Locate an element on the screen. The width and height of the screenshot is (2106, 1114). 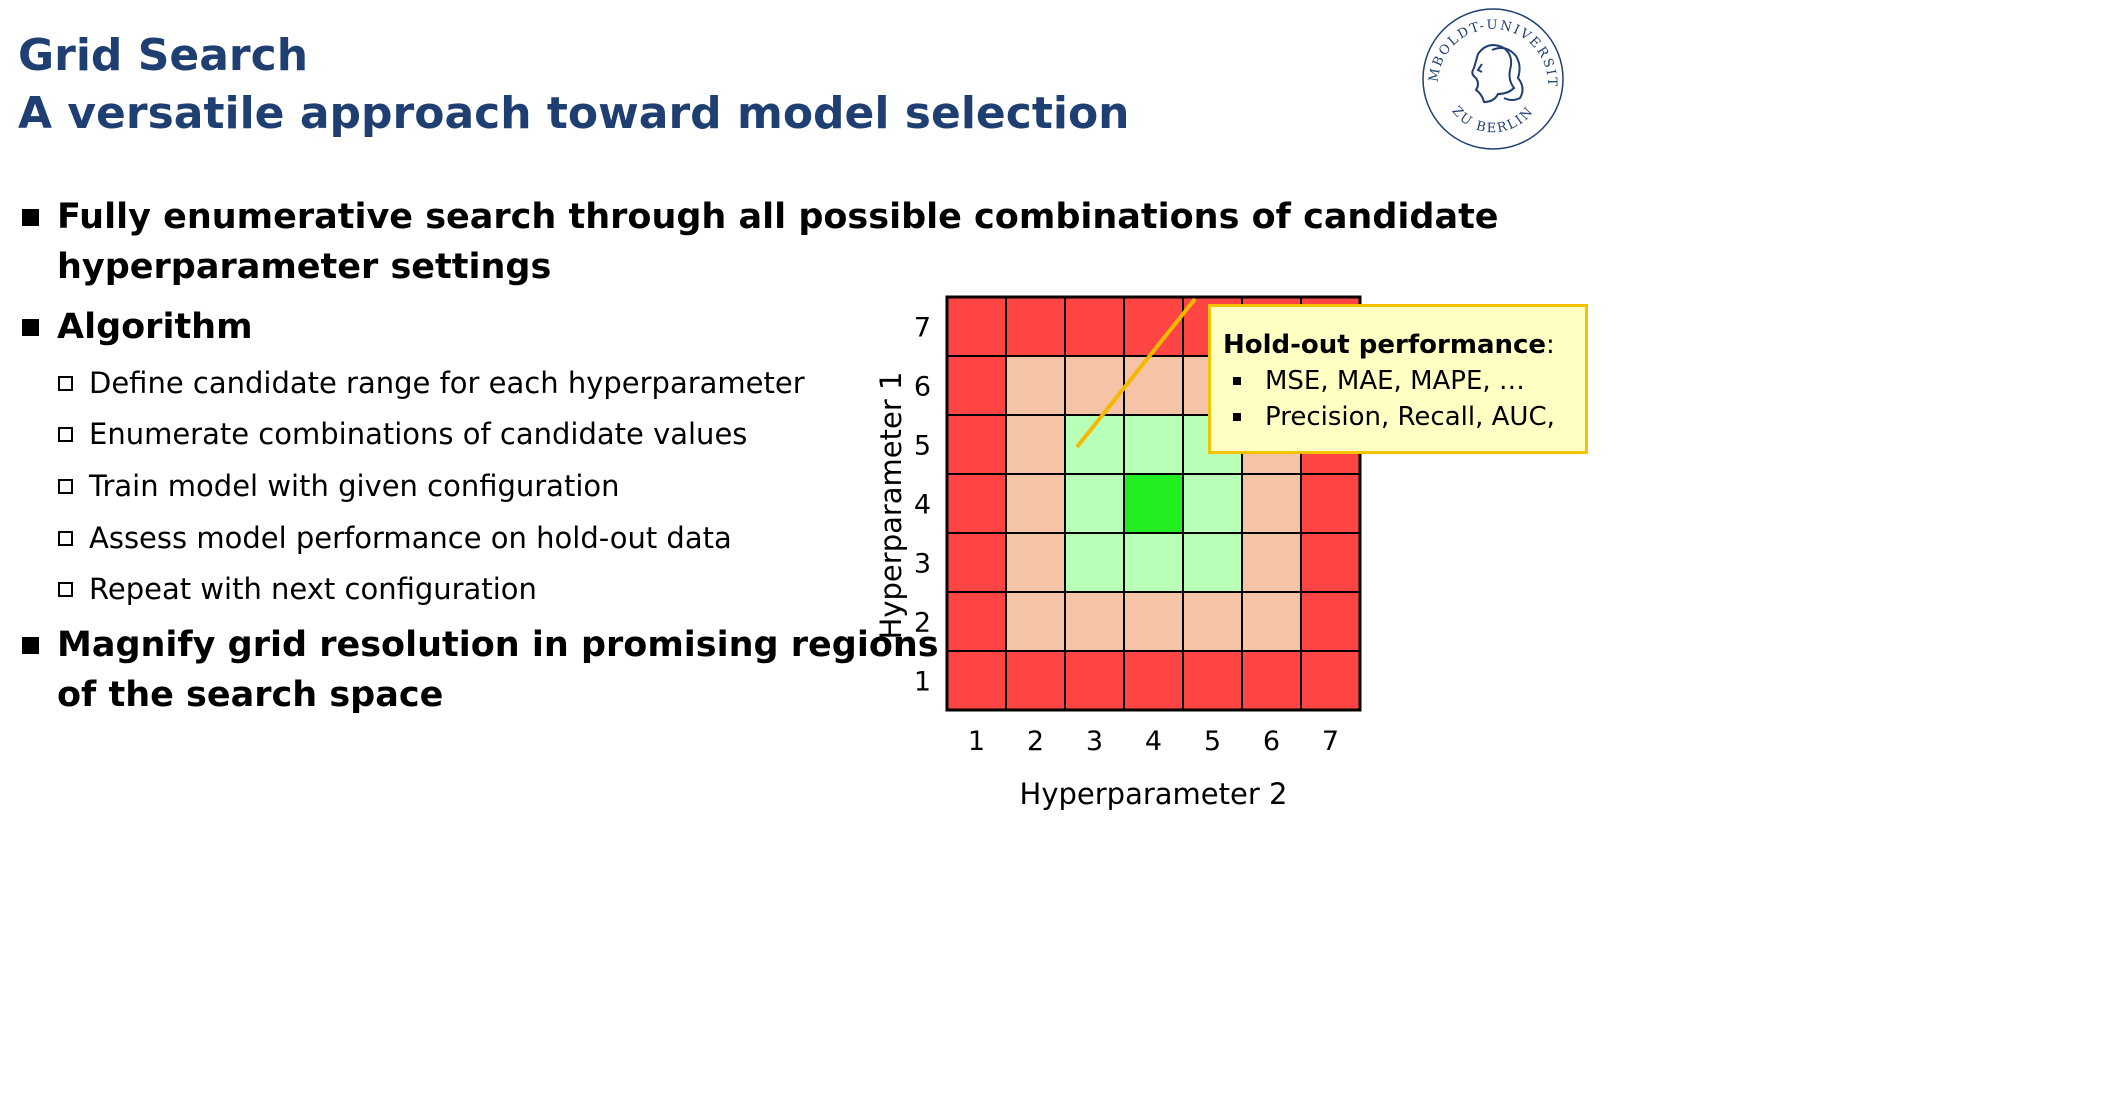
svg-text: ZU BERLIN is located at coordinates (1493, 120).